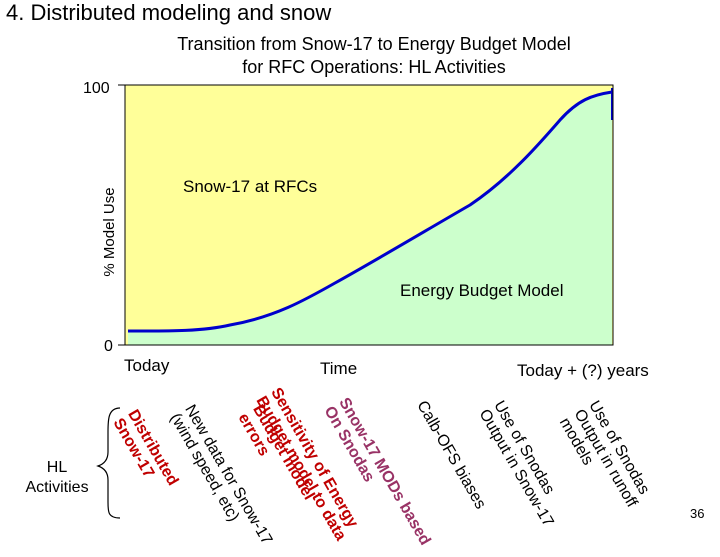  I want to click on hl-activities-label: HL Activities, so click(57, 478).